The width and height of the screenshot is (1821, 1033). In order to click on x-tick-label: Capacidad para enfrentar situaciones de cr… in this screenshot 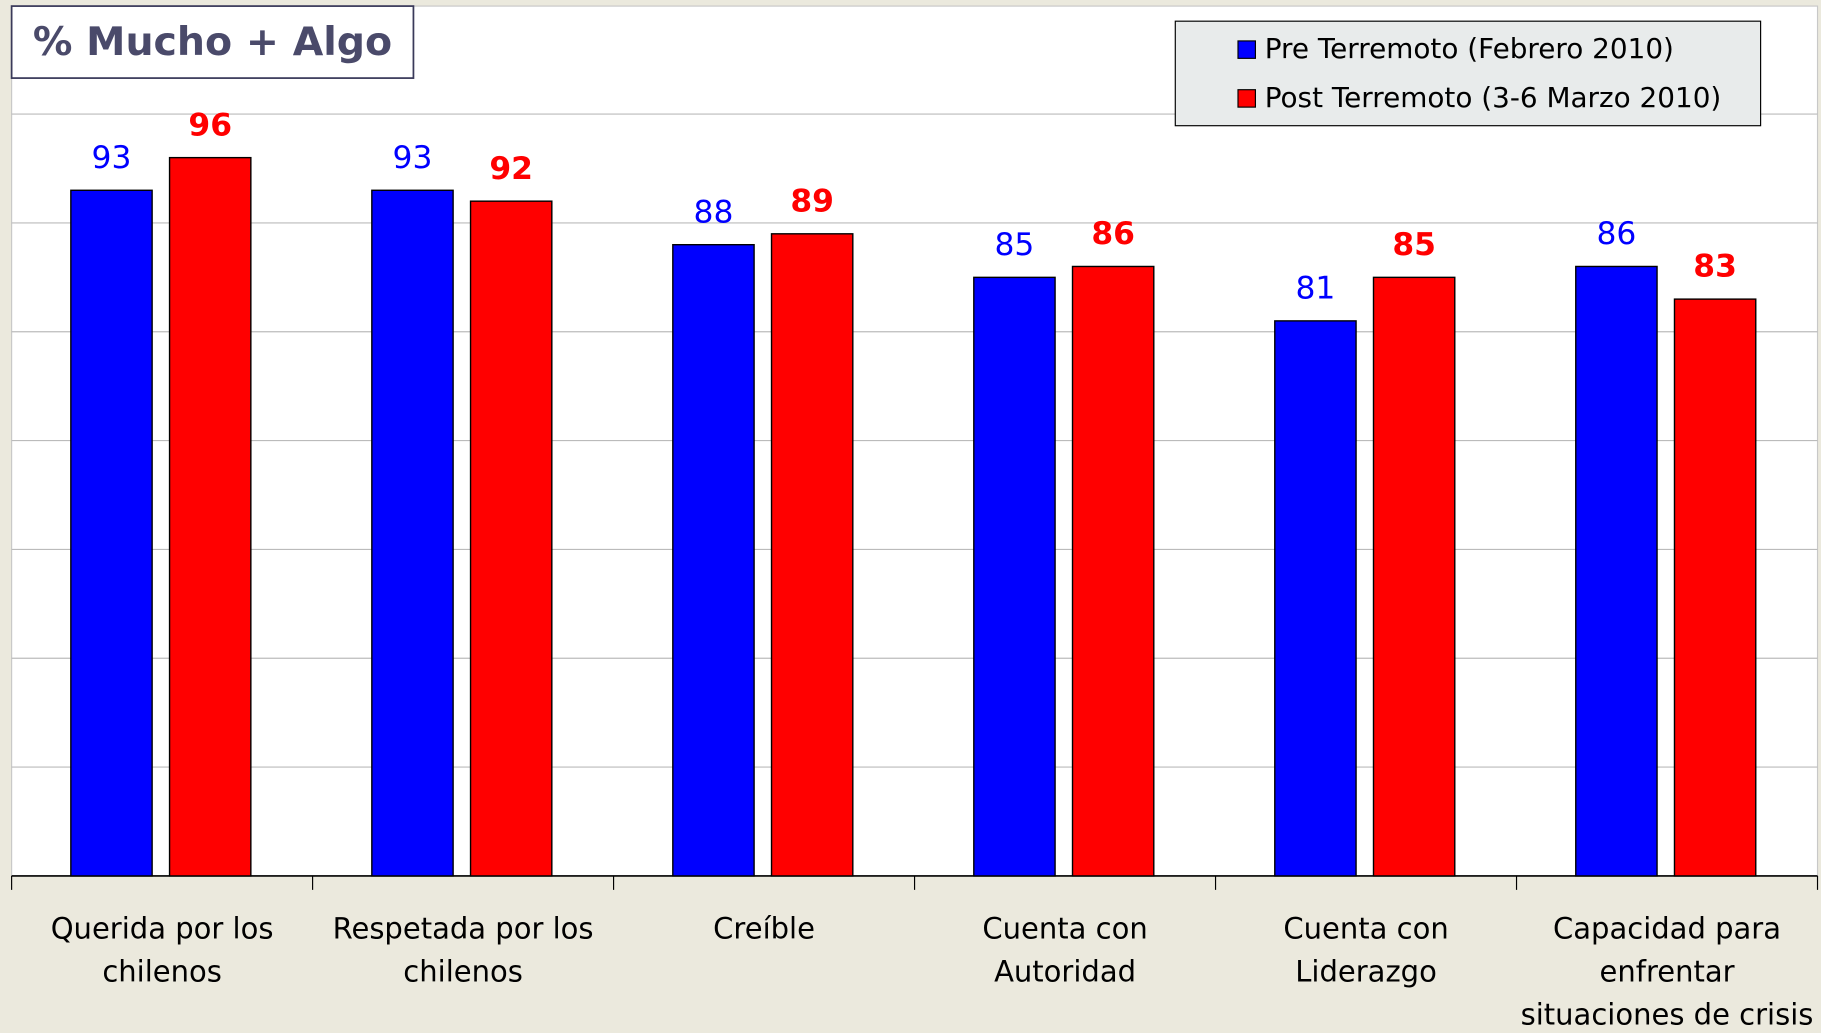, I will do `click(1667, 972)`.